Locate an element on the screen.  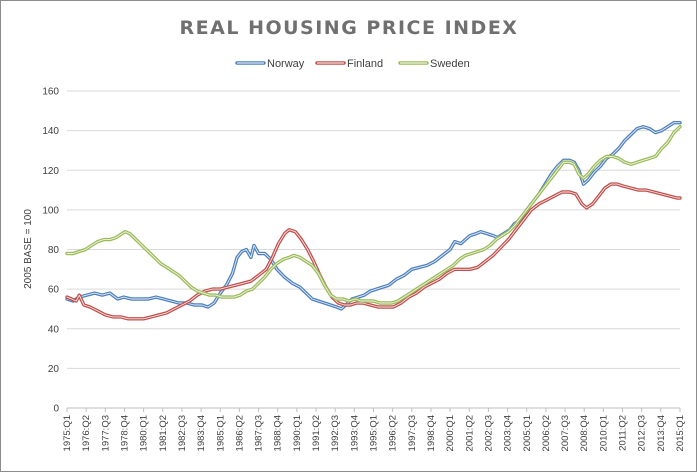
x-tick-label: 1985:Q1 is located at coordinates (220, 433).